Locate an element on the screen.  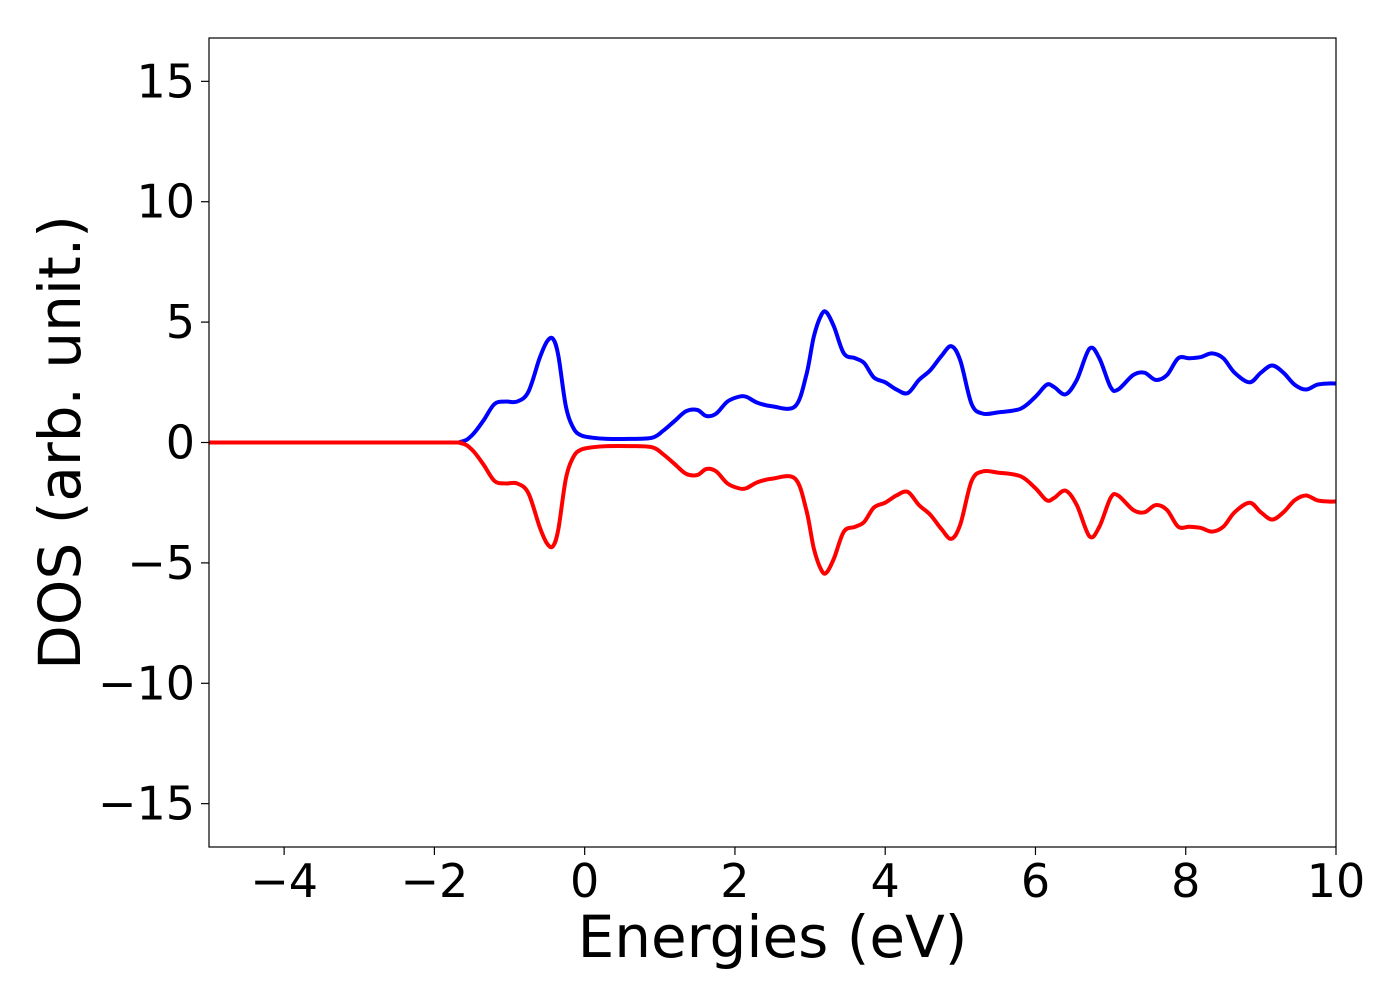
x-tick-label: 4 is located at coordinates (885, 881).